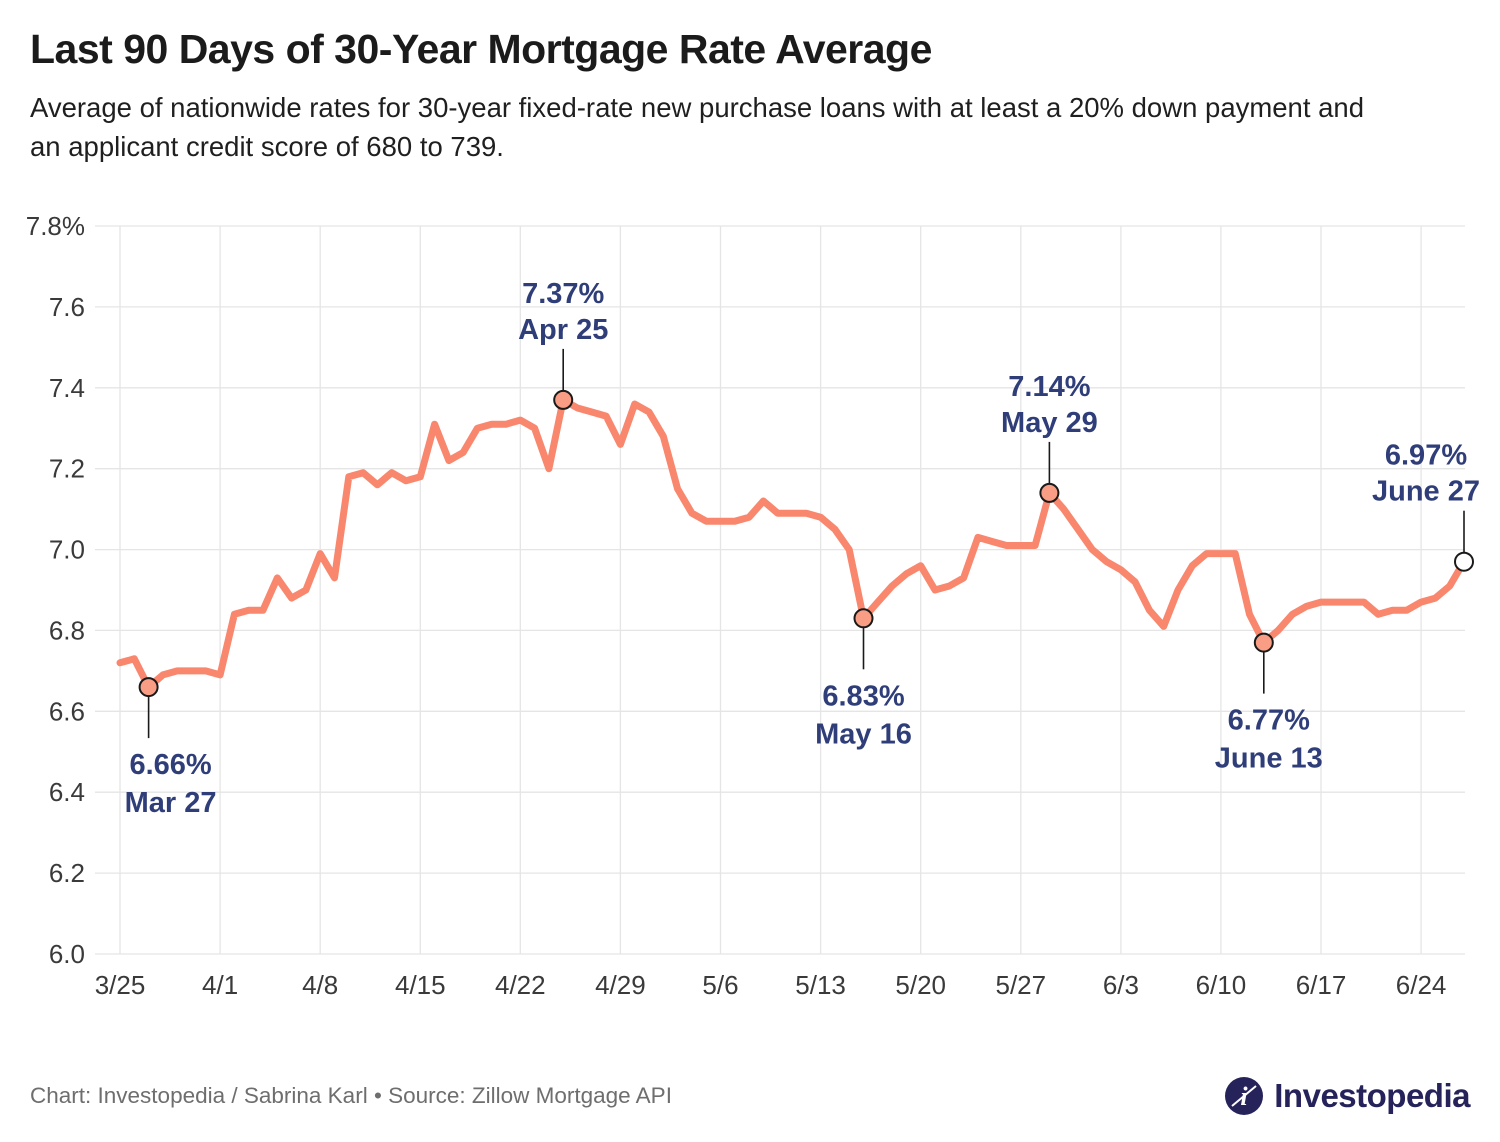 The width and height of the screenshot is (1500, 1142). I want to click on y-tick-label: 7.2, so click(67, 469).